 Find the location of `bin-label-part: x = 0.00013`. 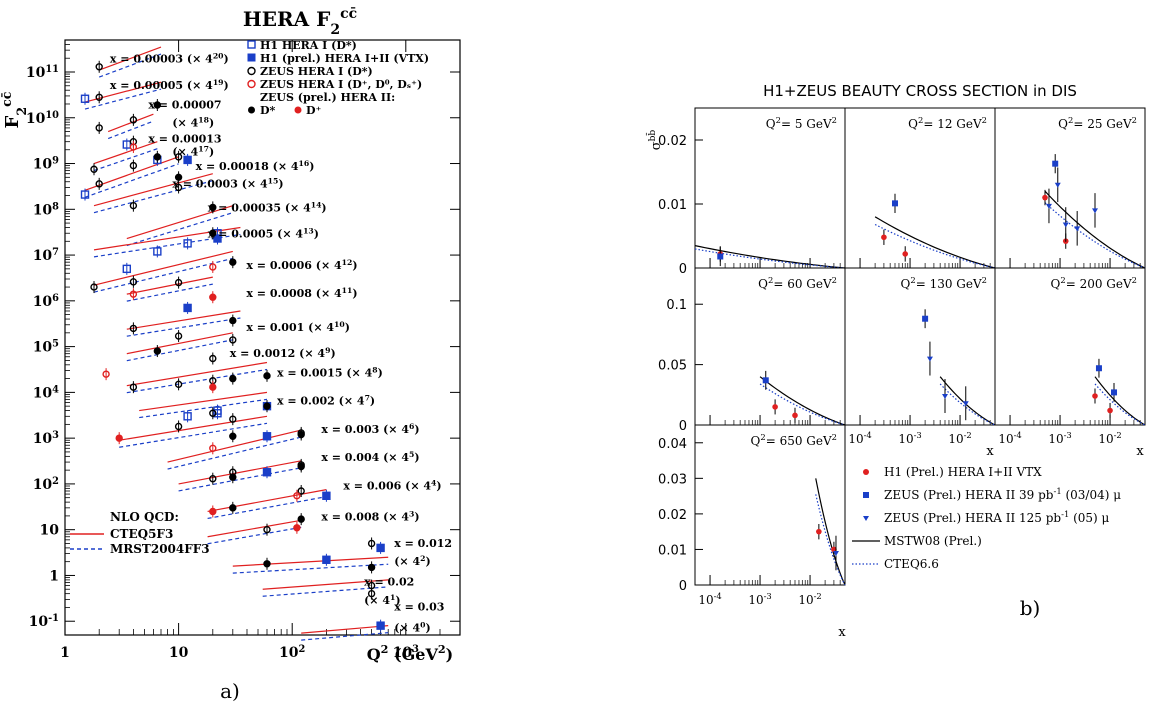

bin-label-part: x = 0.00013 is located at coordinates (184, 138).